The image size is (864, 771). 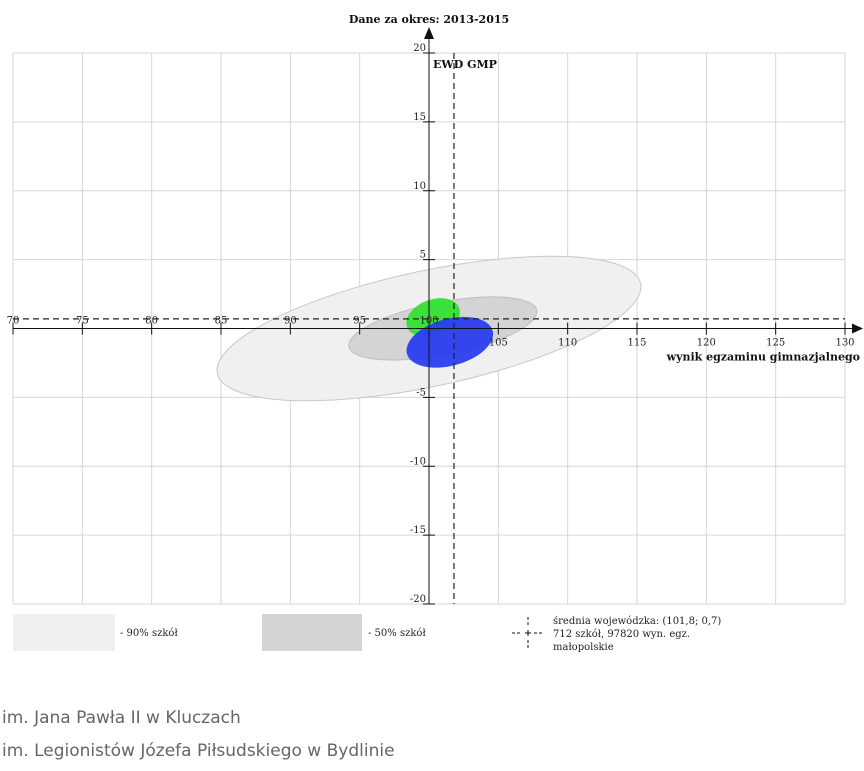 What do you see at coordinates (429, 33) in the screenshot?
I see `y-axis-arrow` at bounding box center [429, 33].